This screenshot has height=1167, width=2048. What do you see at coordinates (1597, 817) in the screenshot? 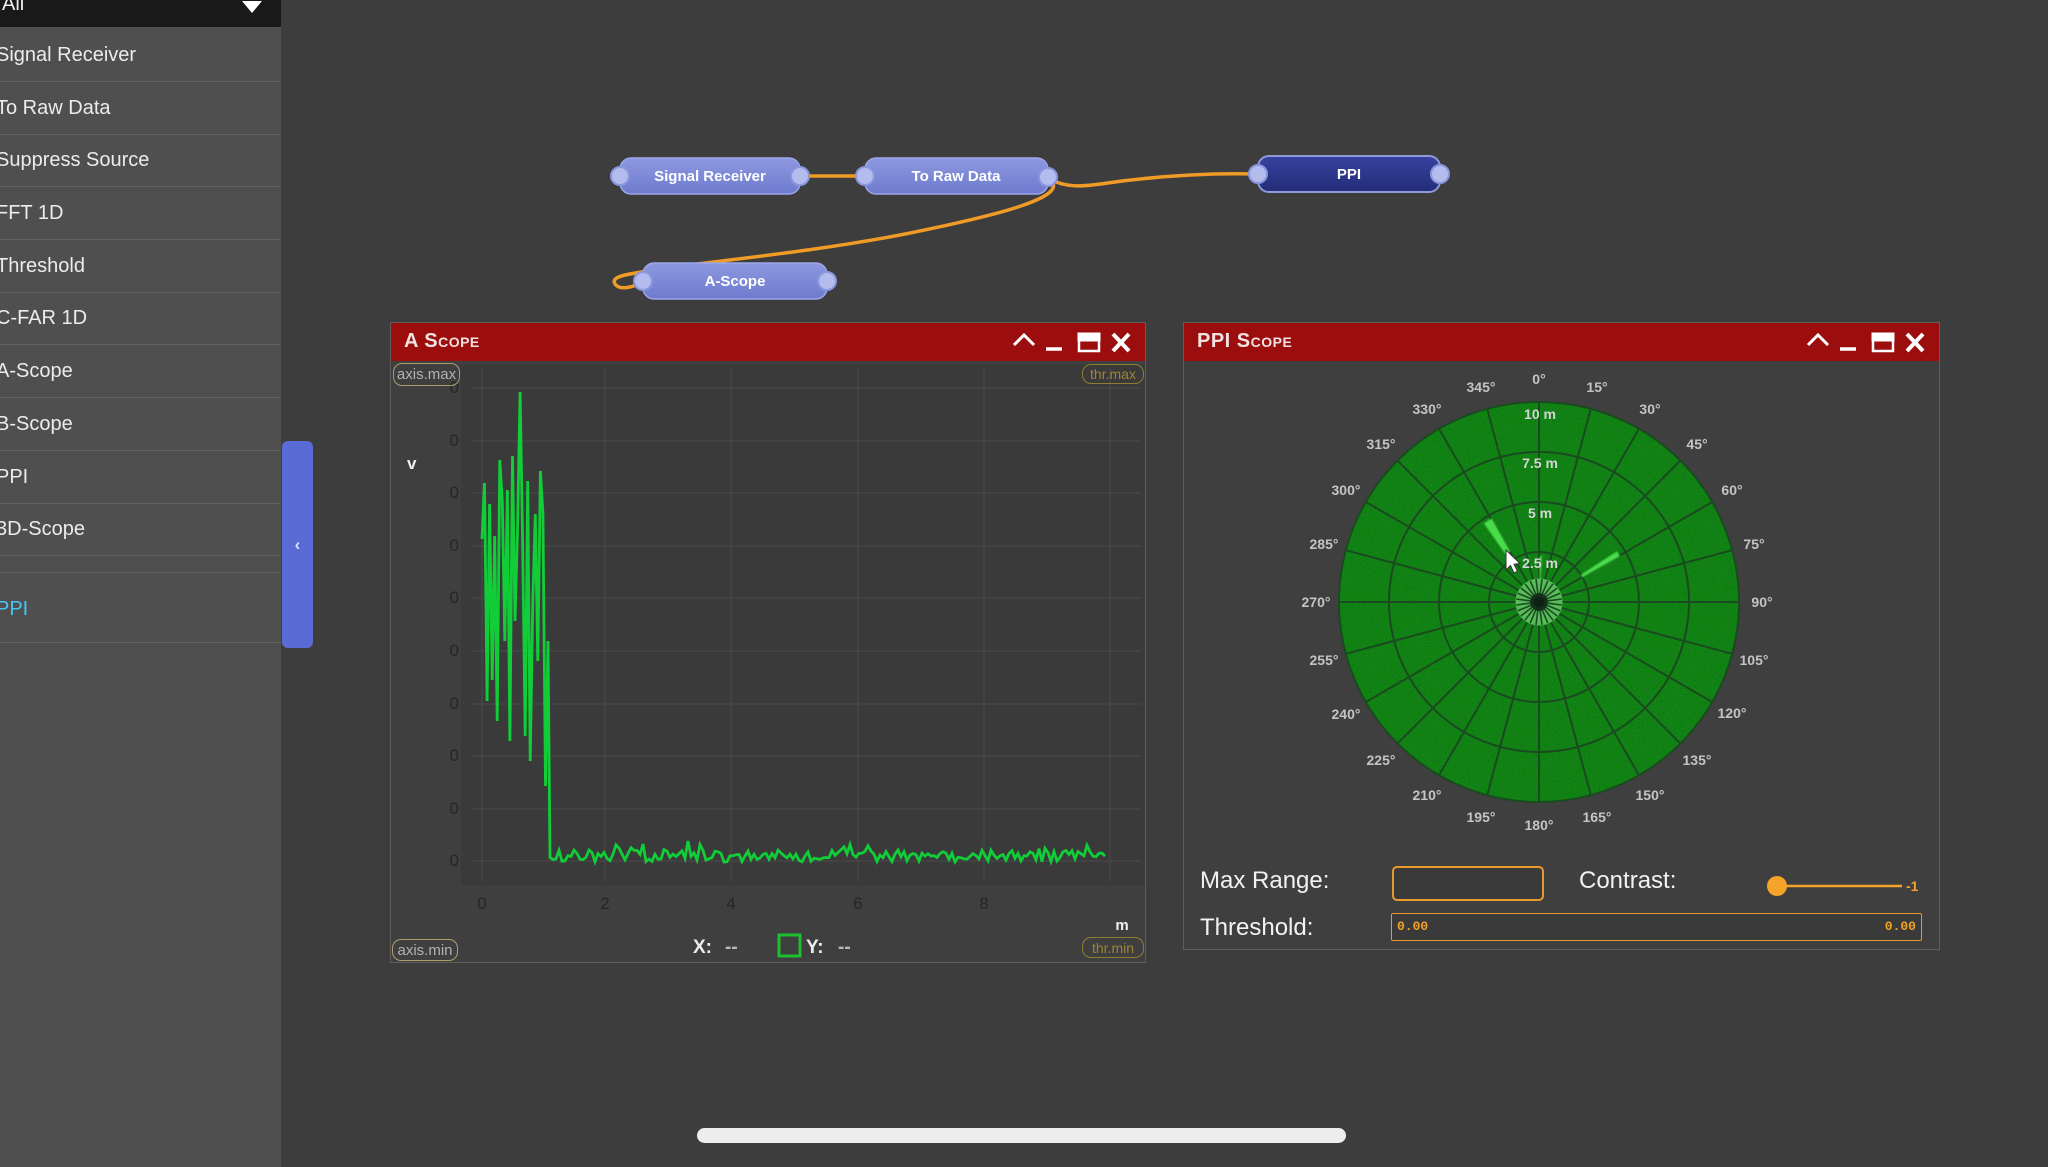
I see `svg-text: 165°` at bounding box center [1597, 817].